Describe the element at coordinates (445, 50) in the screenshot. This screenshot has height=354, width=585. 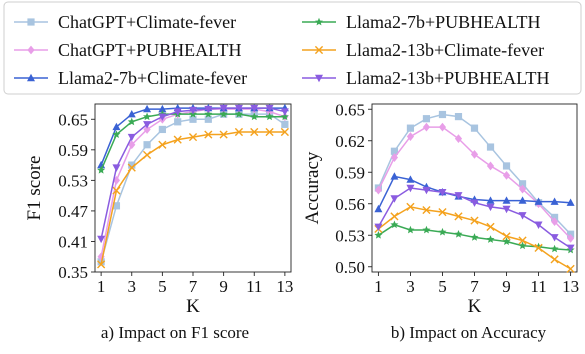
I see `legend-label: Llama2-13b+Climate-fever` at that location.